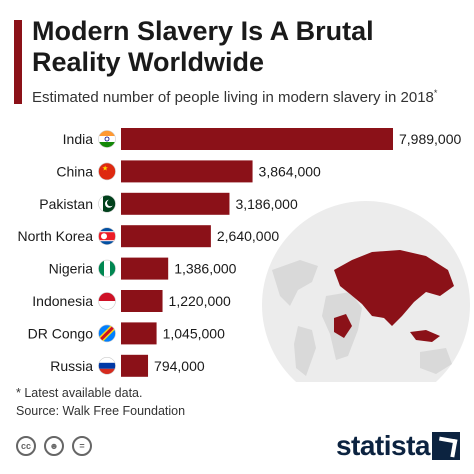 The height and width of the screenshot is (474, 474). What do you see at coordinates (66, 204) in the screenshot?
I see `category-label: Pakistan` at bounding box center [66, 204].